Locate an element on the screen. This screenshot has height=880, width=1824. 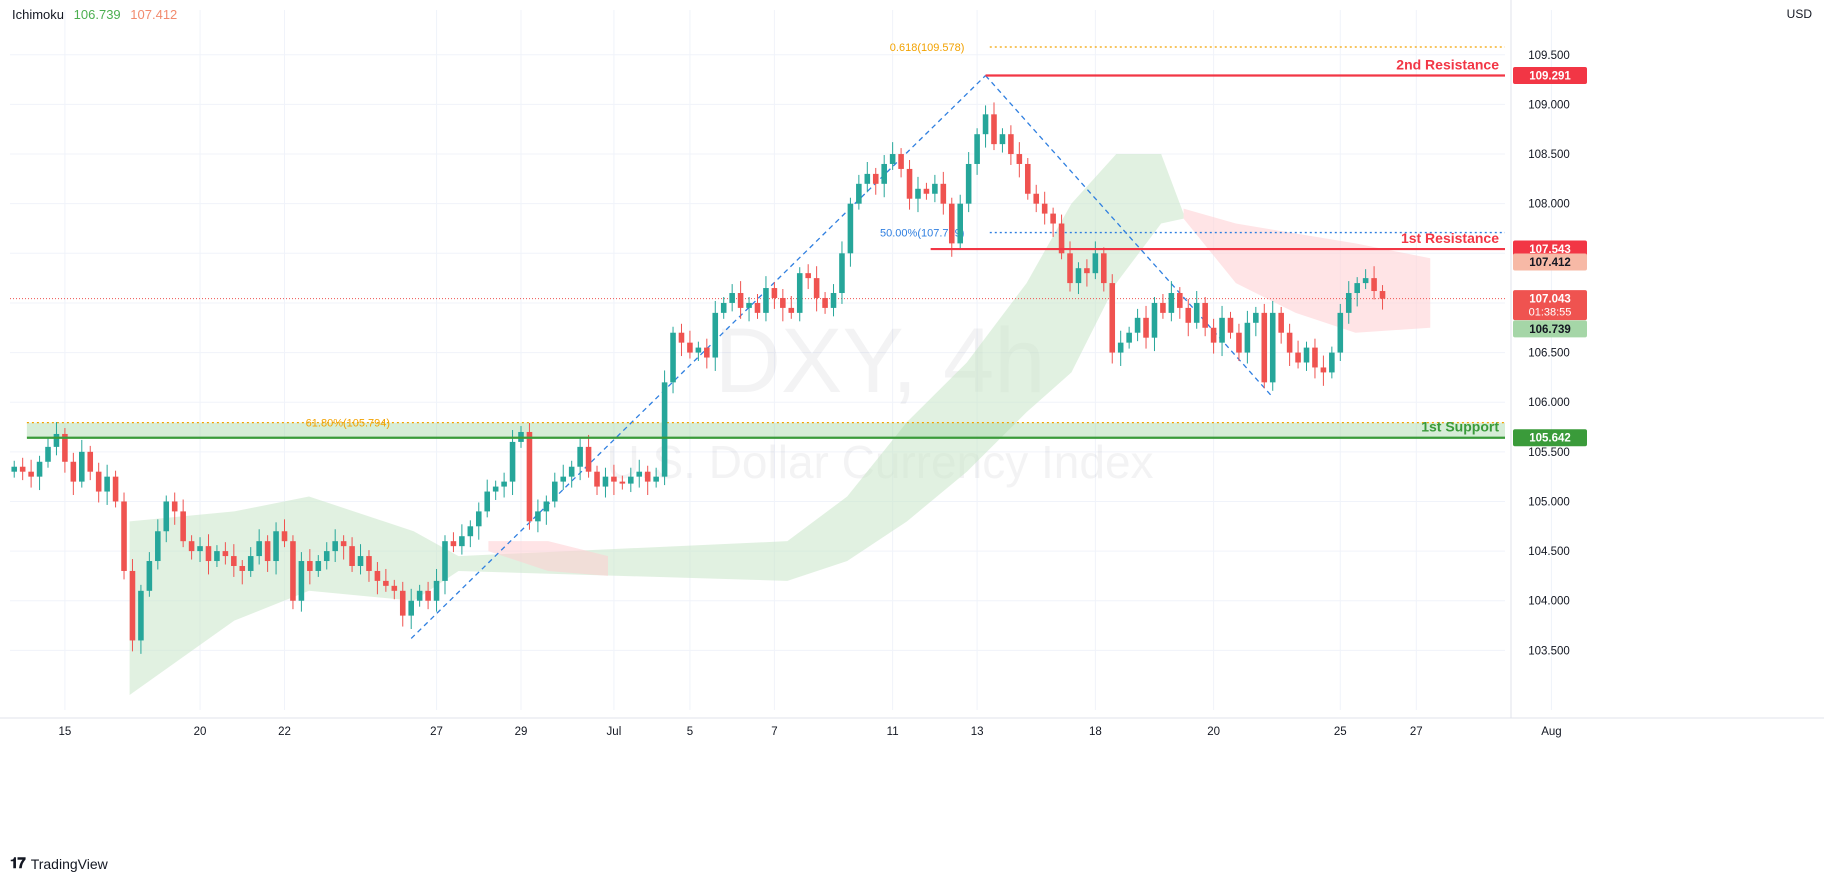
y-tick-label: 105.000 is located at coordinates (1549, 502).